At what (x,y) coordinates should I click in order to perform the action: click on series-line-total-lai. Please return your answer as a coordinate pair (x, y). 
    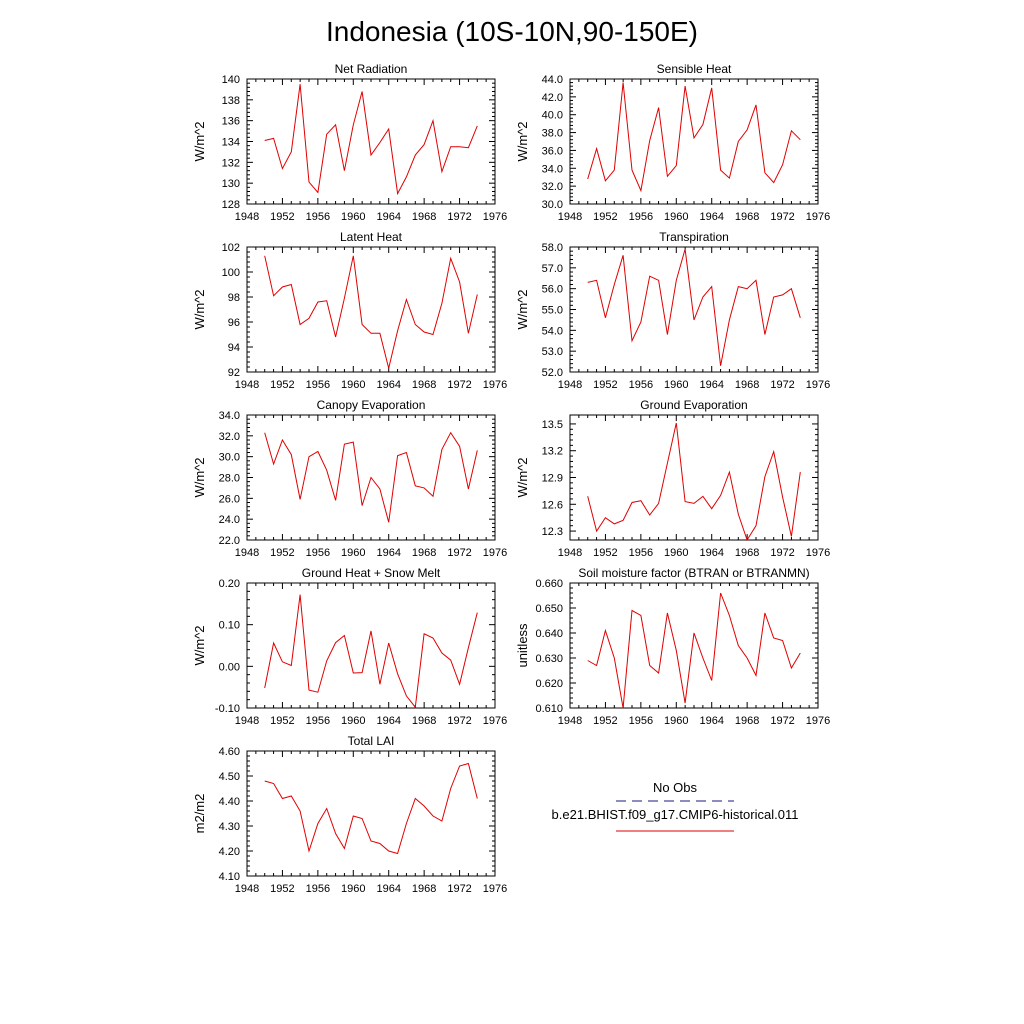
    Looking at the image, I should click on (371, 808).